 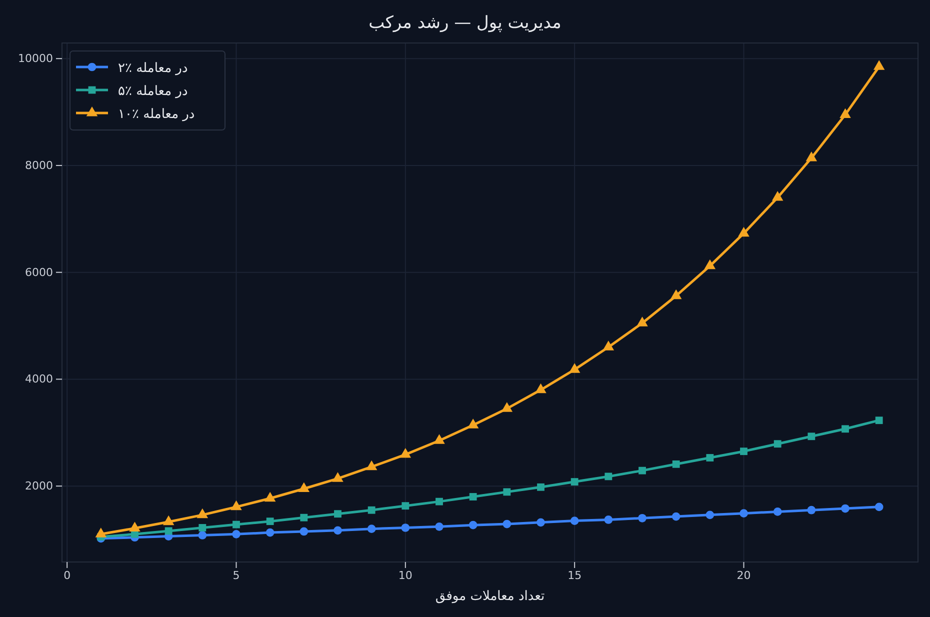 I want to click on y-tick-label: 8000, so click(x=39, y=165).